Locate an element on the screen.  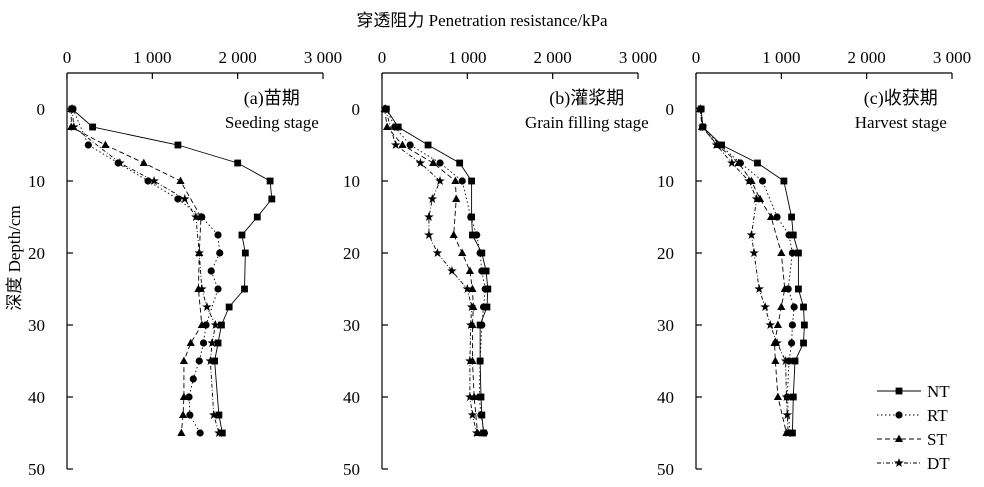
x-tick-label: 1 000 is located at coordinates (152, 57).